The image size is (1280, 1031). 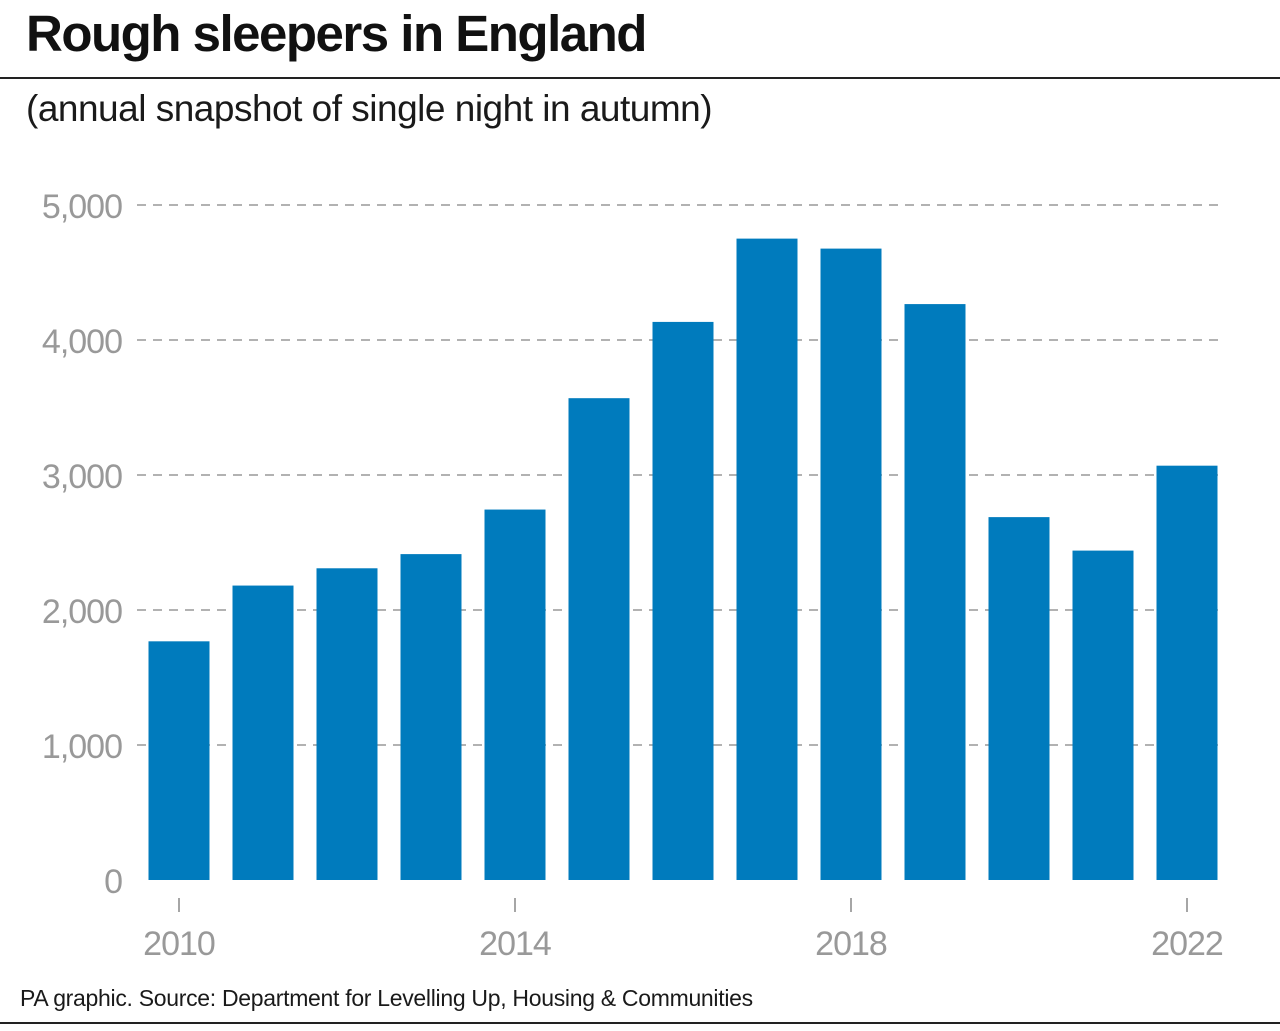 What do you see at coordinates (179, 944) in the screenshot?
I see `x-tick-label: 2010` at bounding box center [179, 944].